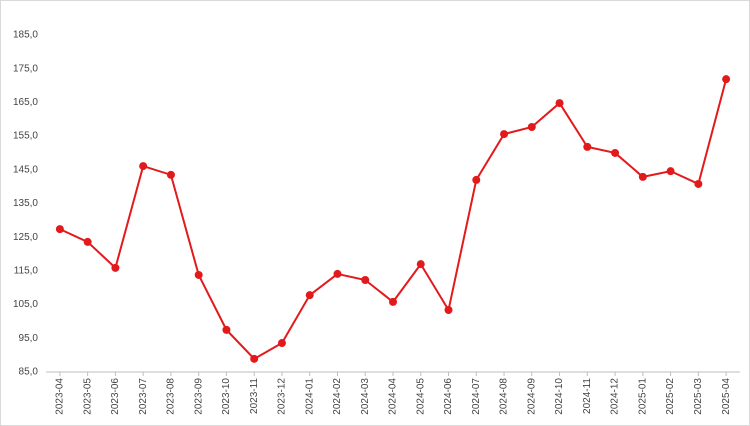  Describe the element at coordinates (25, 203) in the screenshot. I see `y-tick-label: 135,0` at that location.